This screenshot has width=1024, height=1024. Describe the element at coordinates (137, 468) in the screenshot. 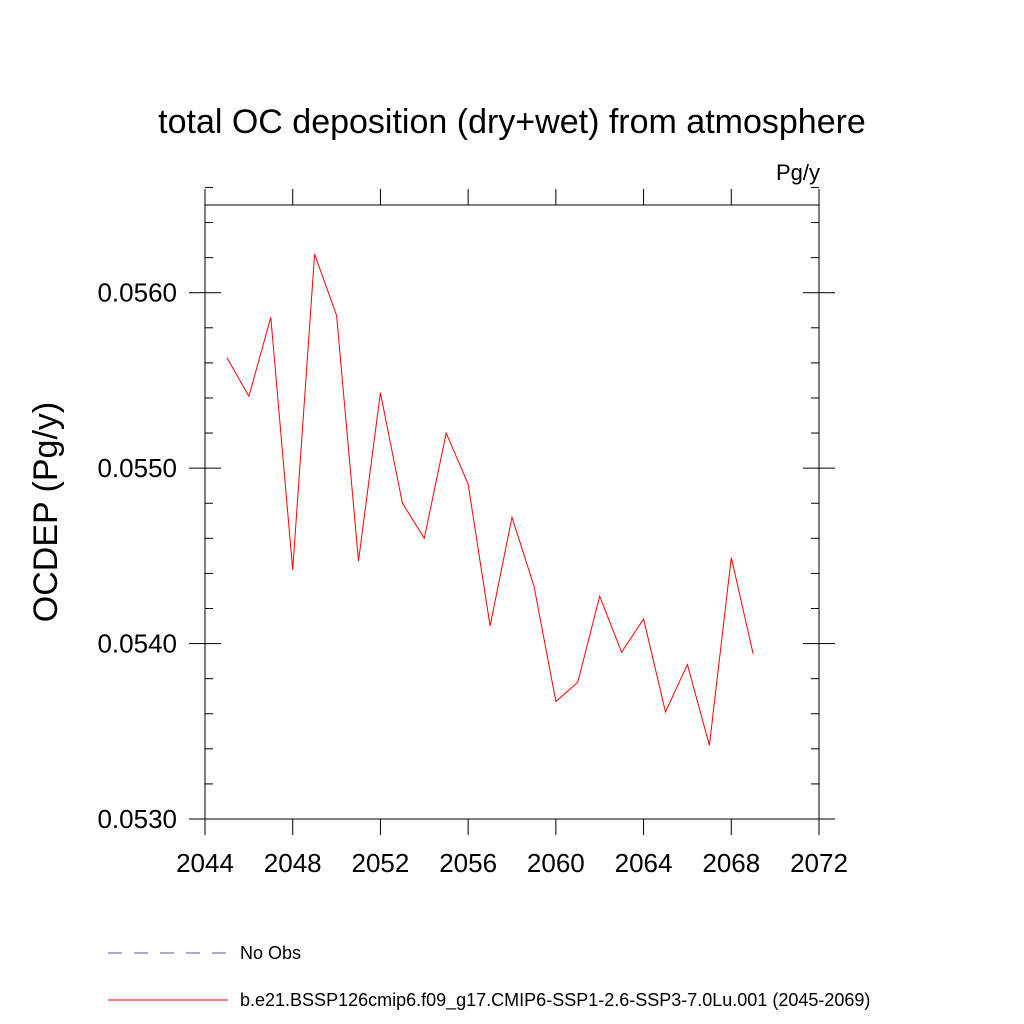

I see `y-tick-label: 0.0550` at that location.